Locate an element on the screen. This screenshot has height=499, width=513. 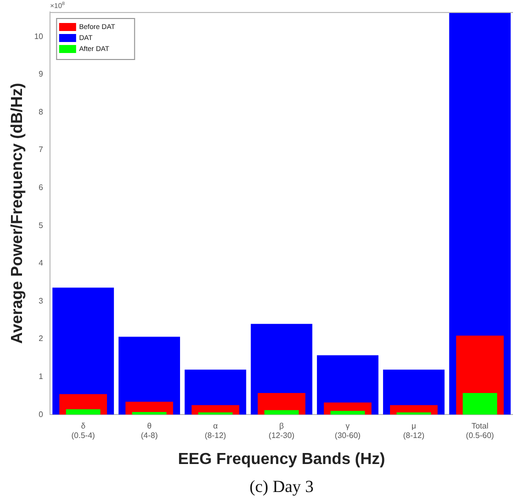
y-tick-label: 3 is located at coordinates (41, 301).